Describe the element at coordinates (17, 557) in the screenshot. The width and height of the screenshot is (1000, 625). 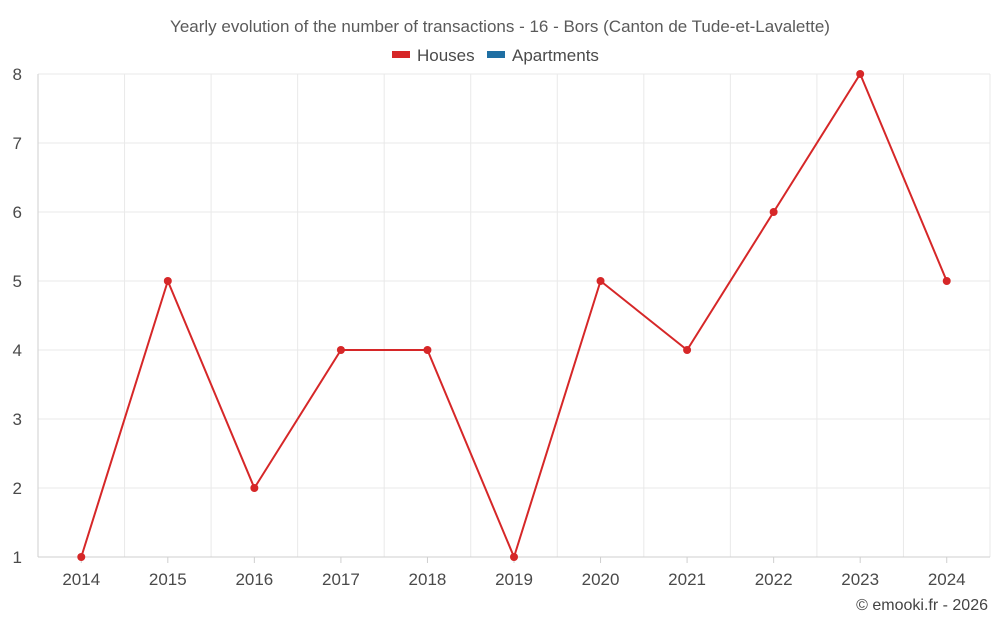
I see `y-tick-label: 1` at that location.